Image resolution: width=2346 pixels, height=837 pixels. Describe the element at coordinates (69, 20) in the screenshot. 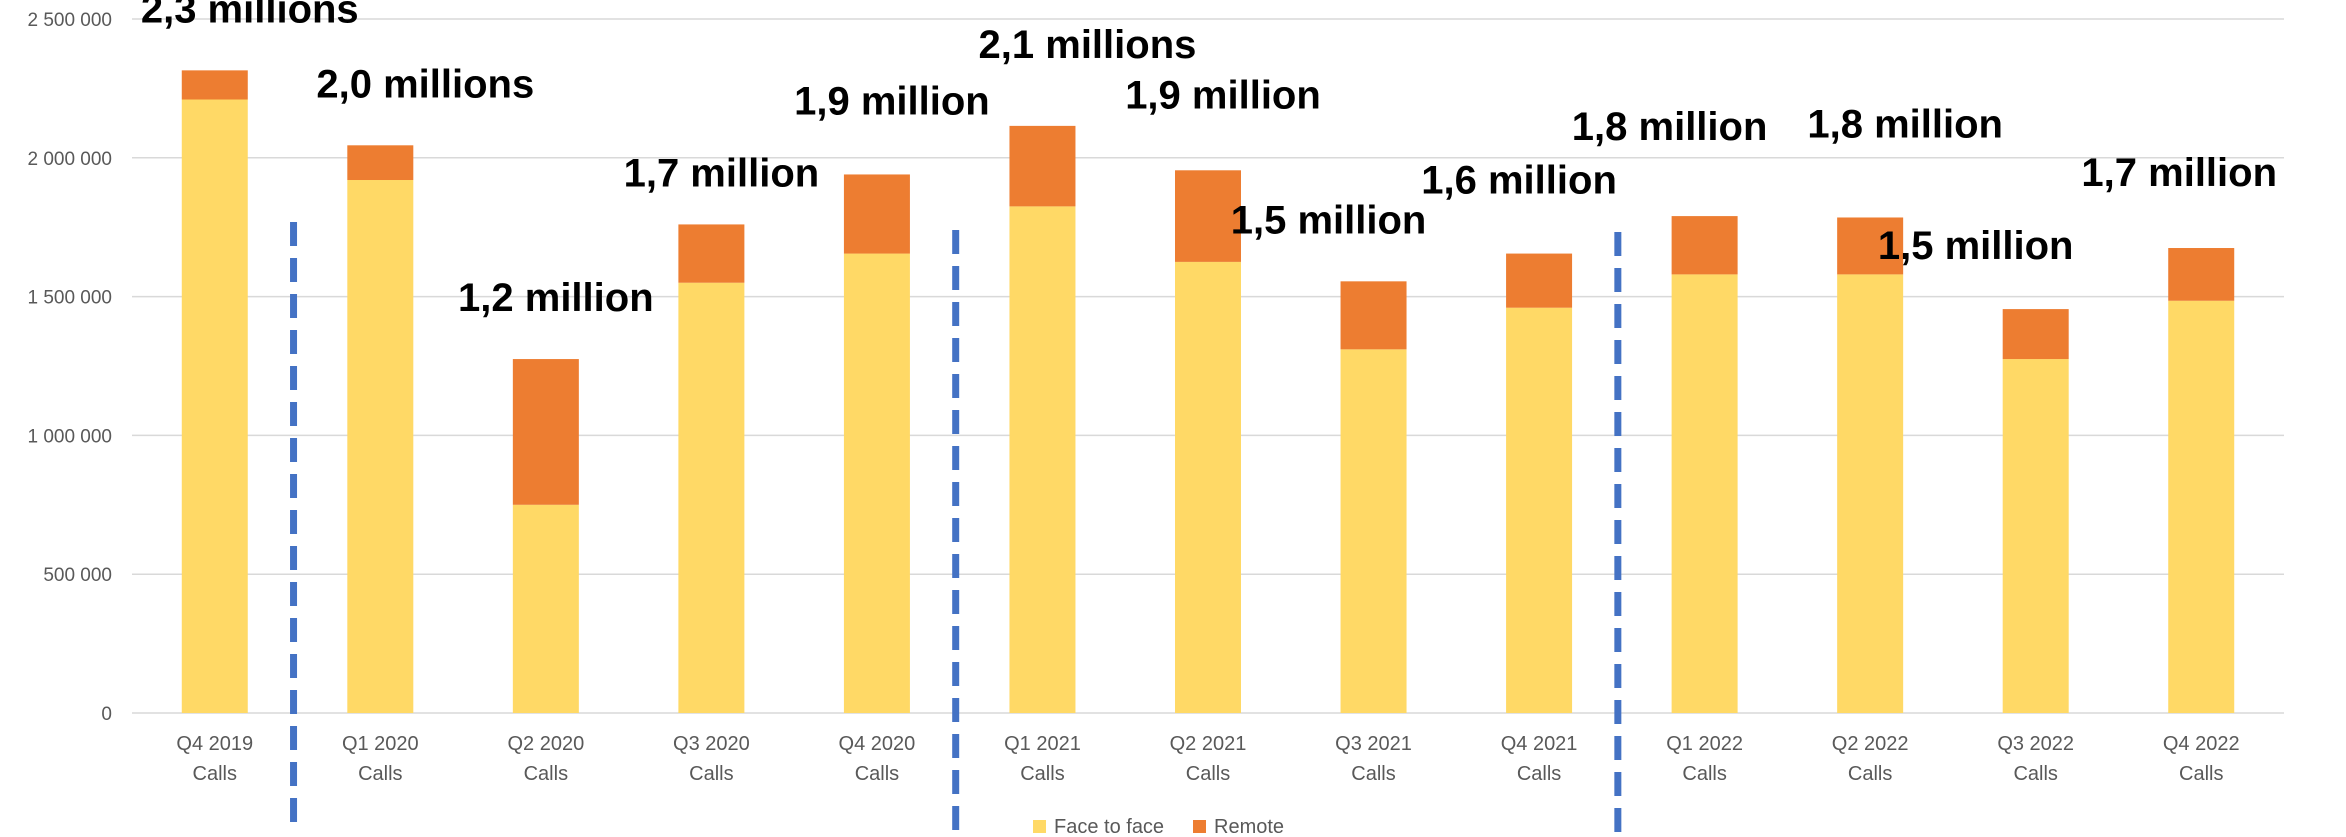

I see `y-tick-label: 2 500 000` at that location.